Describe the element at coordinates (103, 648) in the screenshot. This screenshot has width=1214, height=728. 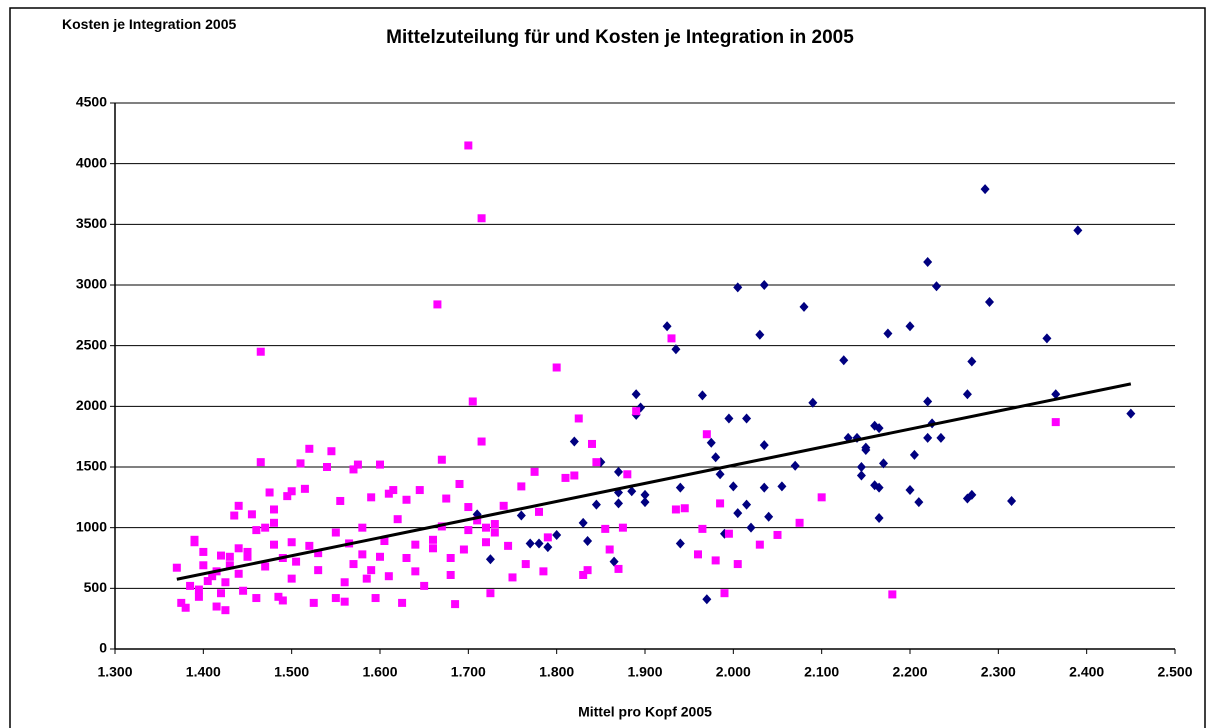
I see `y-tick-label: 0` at that location.